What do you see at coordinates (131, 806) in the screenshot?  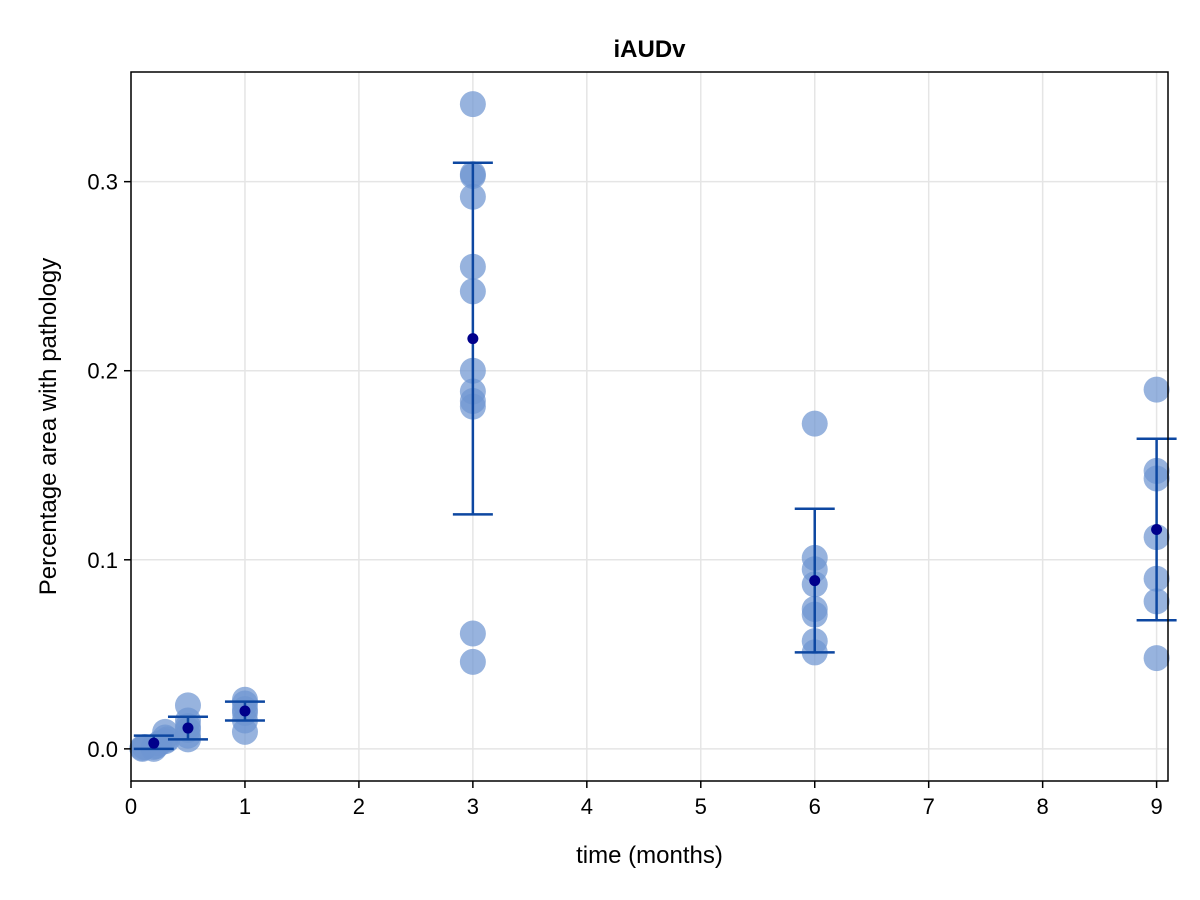 I see `x-tick-label: 0` at bounding box center [131, 806].